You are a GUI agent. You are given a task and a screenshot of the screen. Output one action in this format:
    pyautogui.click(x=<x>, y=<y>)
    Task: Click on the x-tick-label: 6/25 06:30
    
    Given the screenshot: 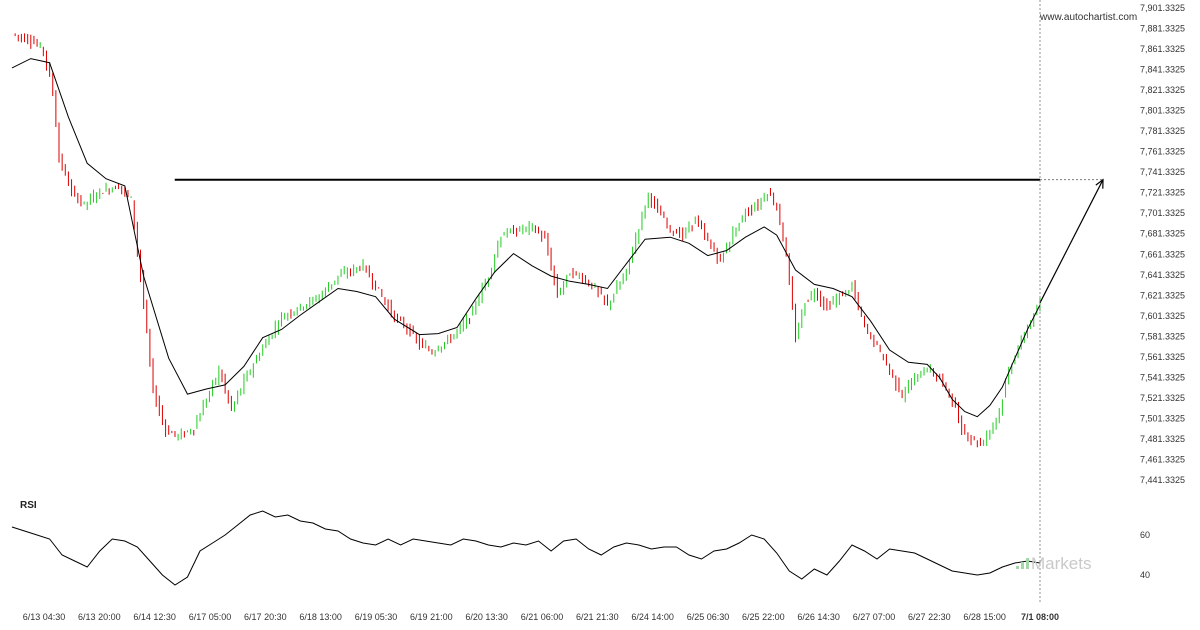 What is the action you would take?
    pyautogui.click(x=708, y=617)
    